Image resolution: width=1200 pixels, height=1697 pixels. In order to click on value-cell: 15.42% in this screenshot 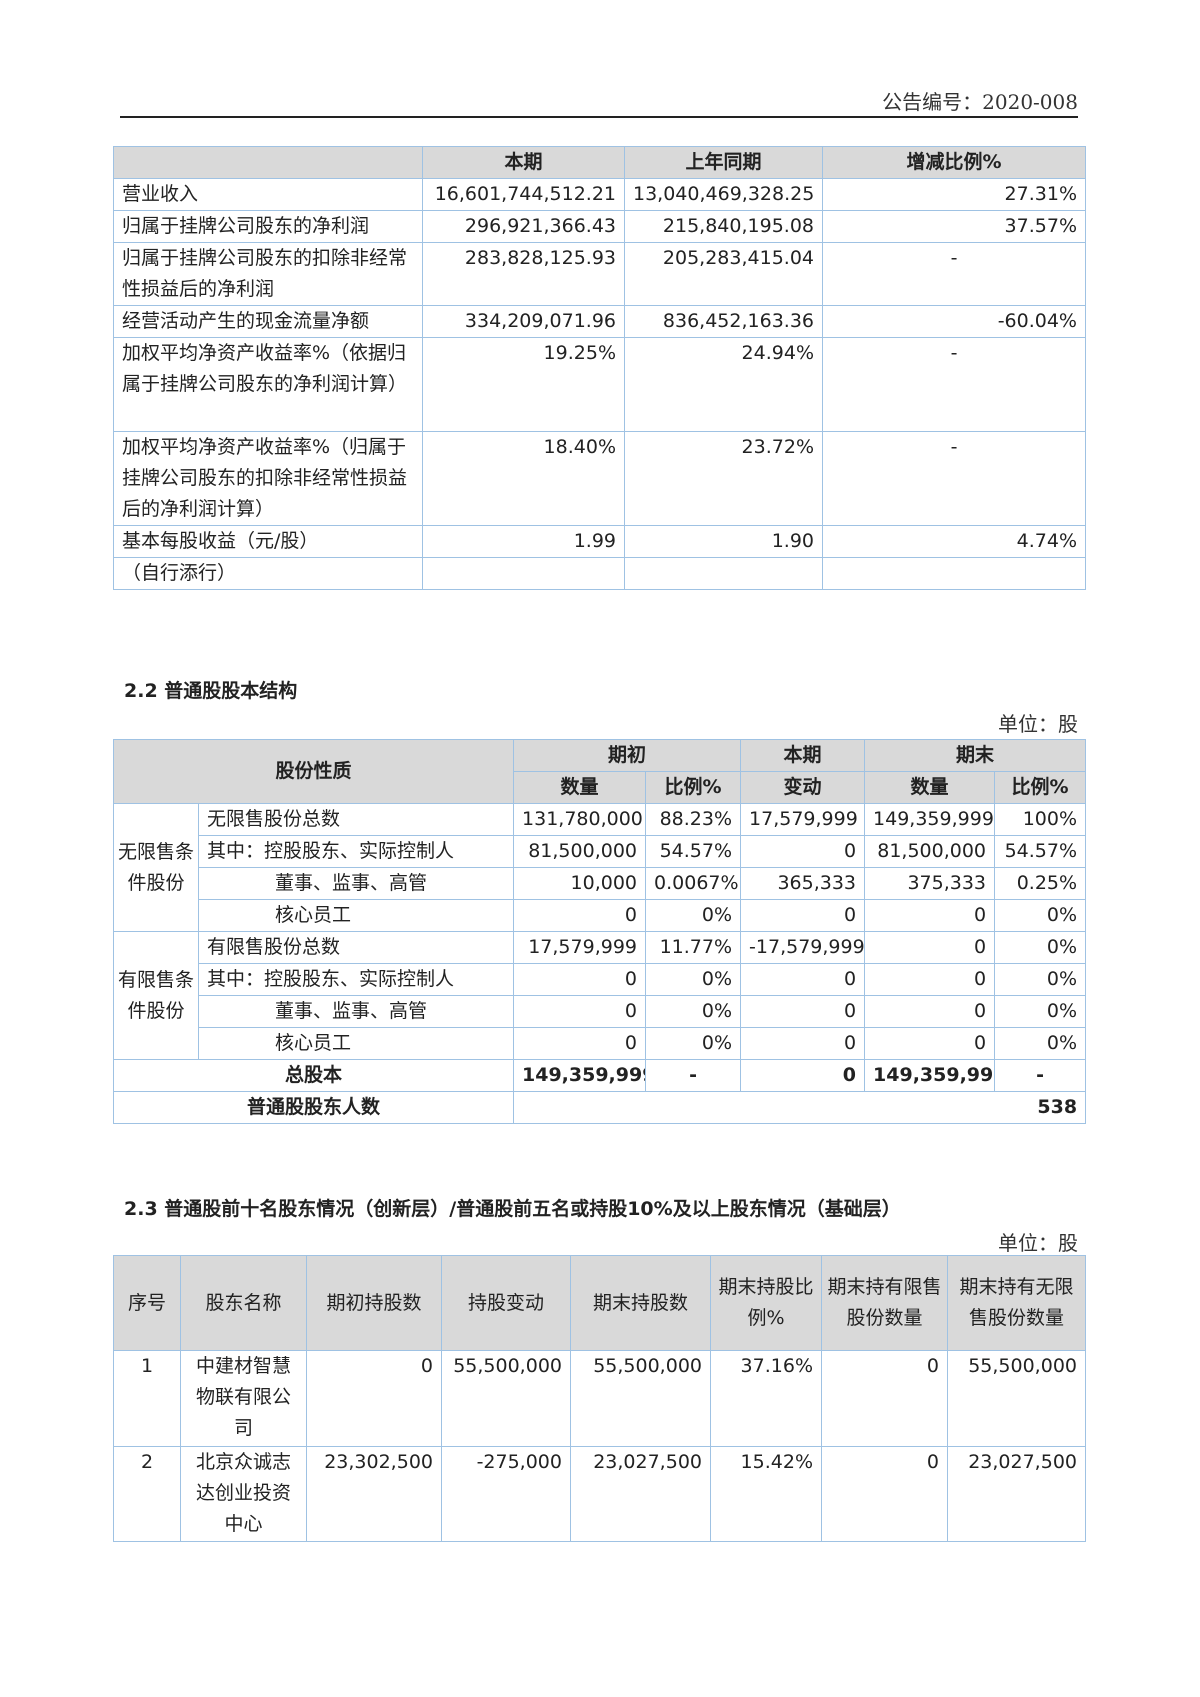, I will do `click(766, 1494)`.